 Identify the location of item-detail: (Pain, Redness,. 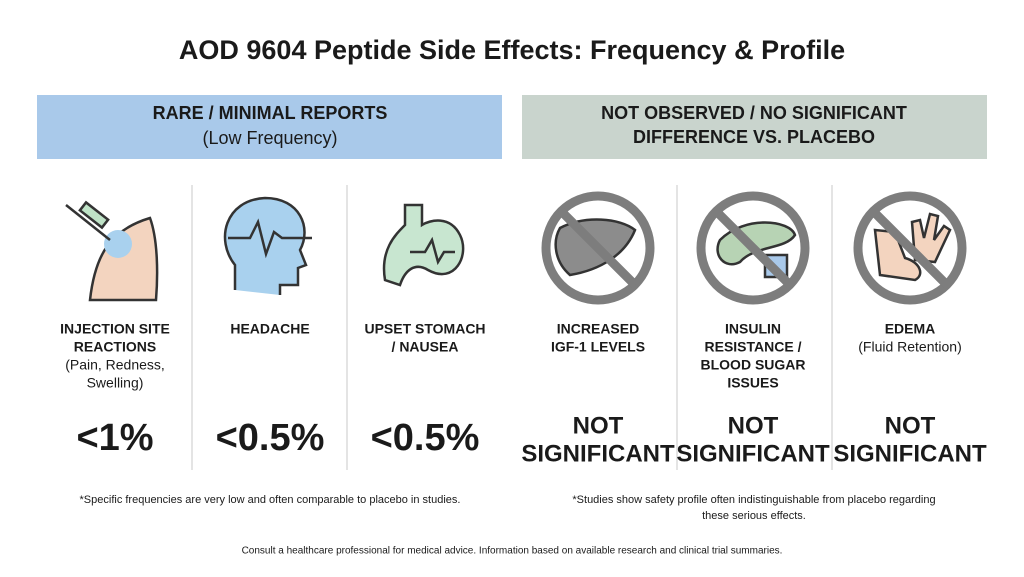
(115, 365).